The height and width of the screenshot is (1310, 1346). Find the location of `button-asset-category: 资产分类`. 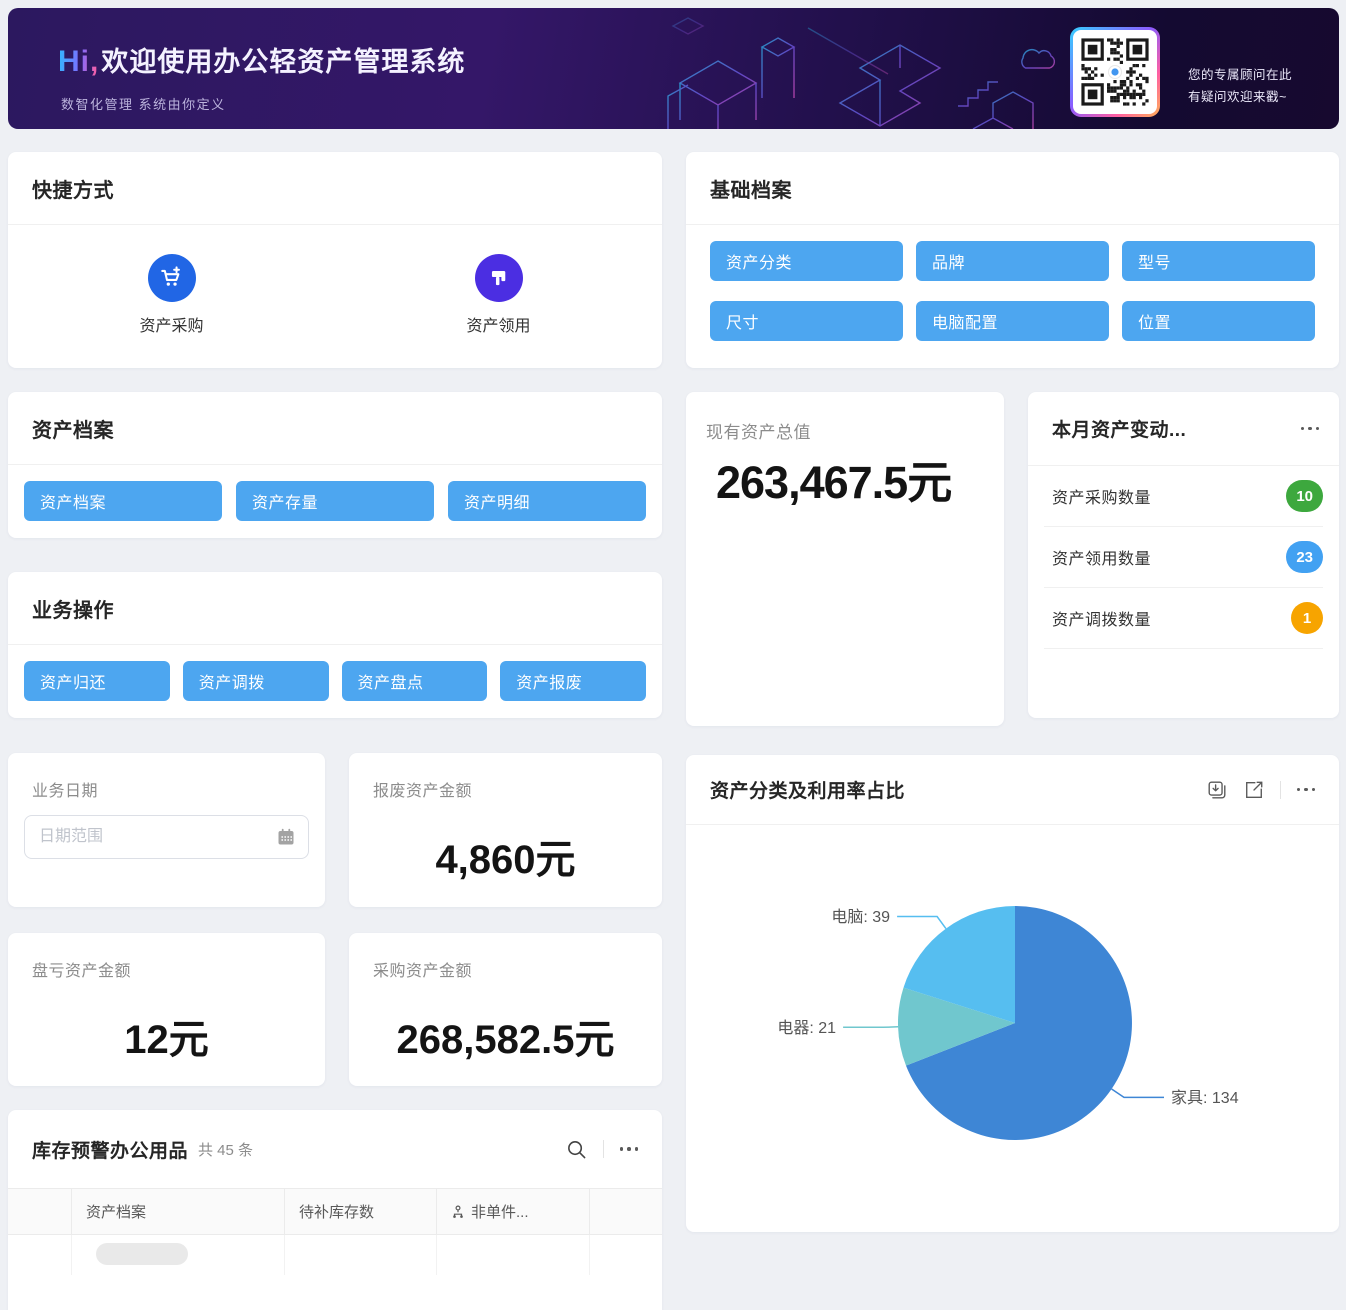

button-asset-category: 资产分类 is located at coordinates (806, 261).